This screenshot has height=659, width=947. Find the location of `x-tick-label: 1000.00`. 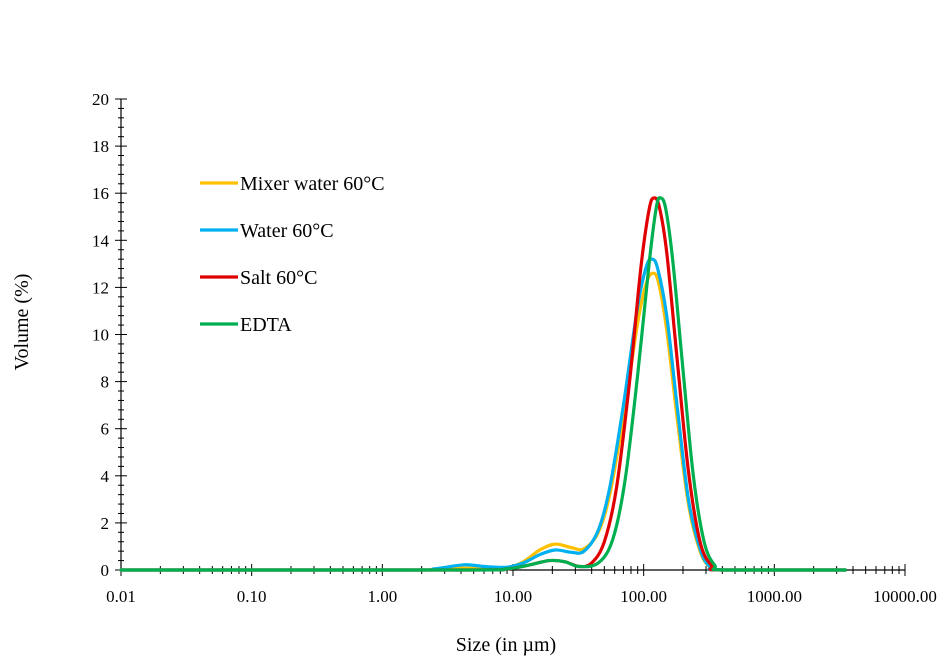

x-tick-label: 1000.00 is located at coordinates (774, 596).